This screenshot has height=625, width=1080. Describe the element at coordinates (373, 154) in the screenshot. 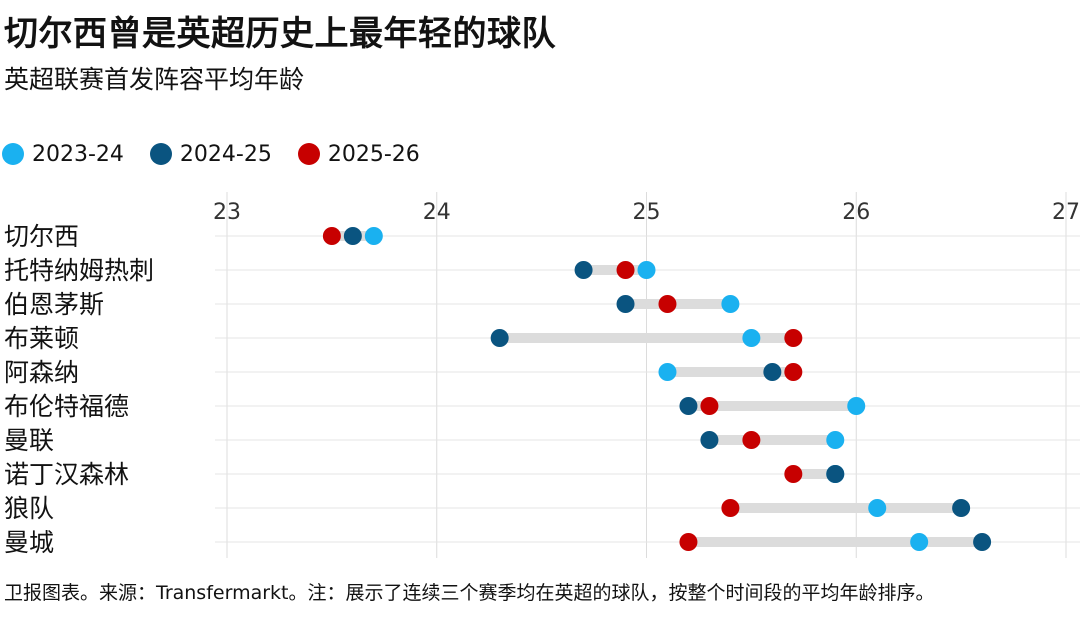

I see `legend-label-2025-26: 2025-26` at that location.